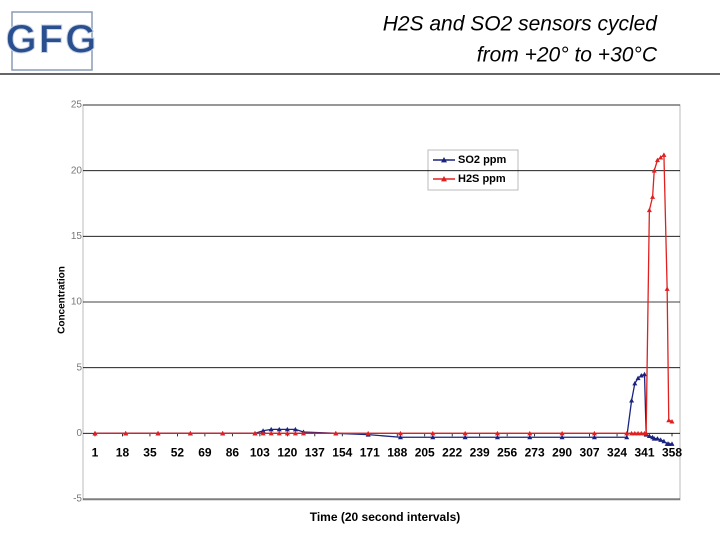 The image size is (720, 540). What do you see at coordinates (77, 499) in the screenshot?
I see `y-tick-label: -5` at bounding box center [77, 499].